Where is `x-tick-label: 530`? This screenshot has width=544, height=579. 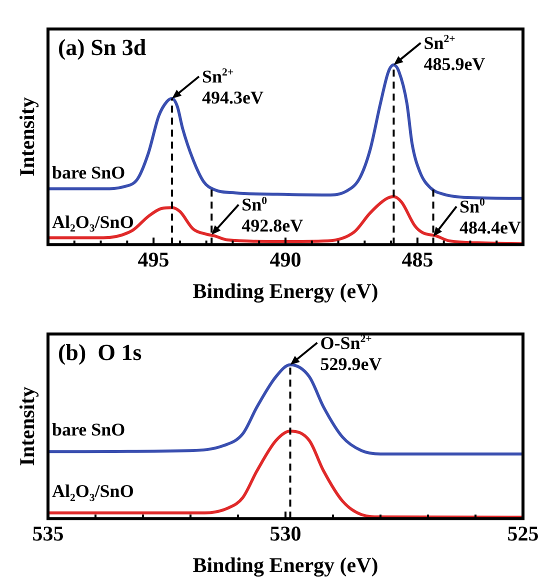 x-tick-label: 530 is located at coordinates (286, 534).